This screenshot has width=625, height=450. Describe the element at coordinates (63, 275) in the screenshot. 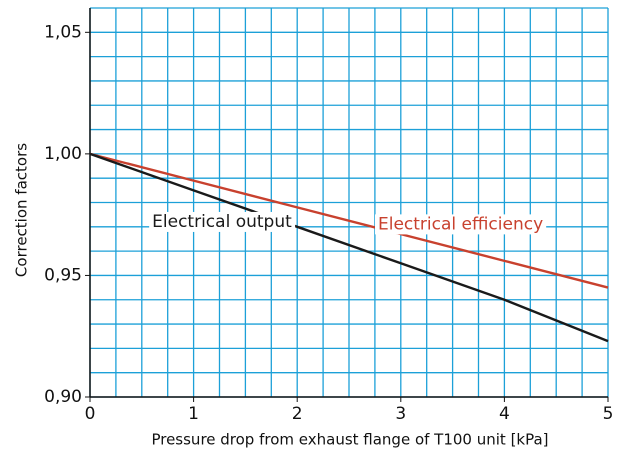

I see `y-tick-label: 0,95` at that location.